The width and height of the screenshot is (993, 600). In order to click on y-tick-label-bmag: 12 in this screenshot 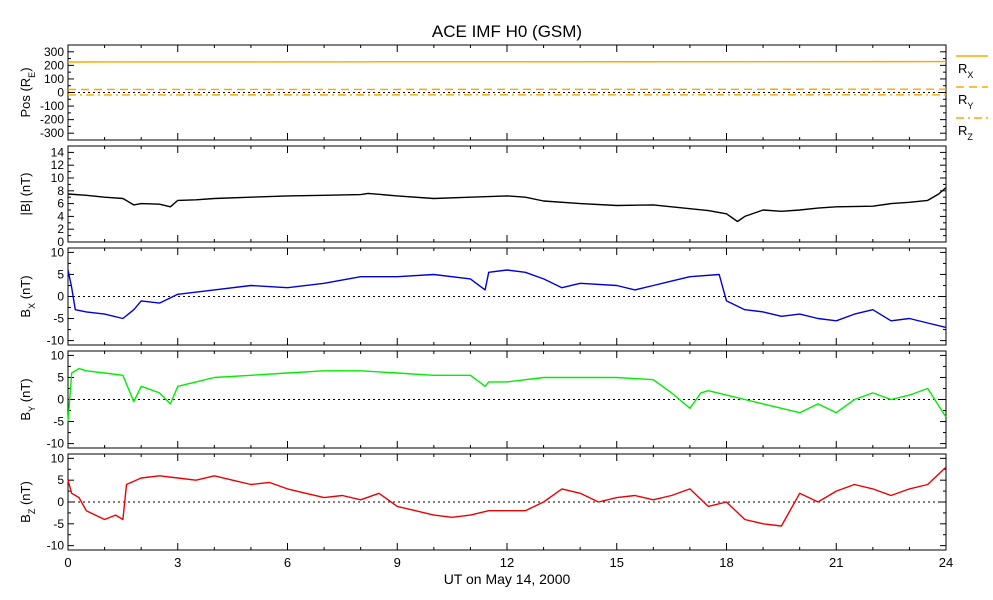, I will do `click(58, 165)`.